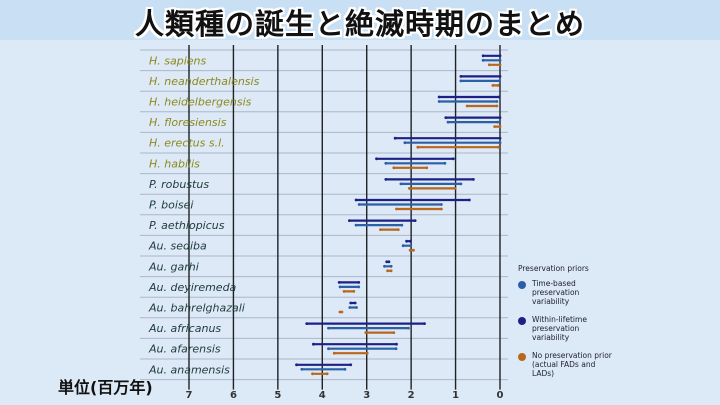  Describe the element at coordinates (500, 395) in the screenshot. I see `x-tick-label: 0` at that location.